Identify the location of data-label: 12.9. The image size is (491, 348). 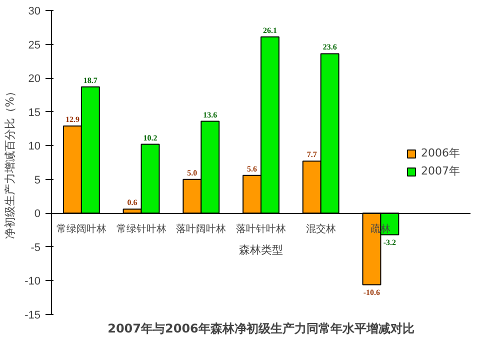
(72, 119).